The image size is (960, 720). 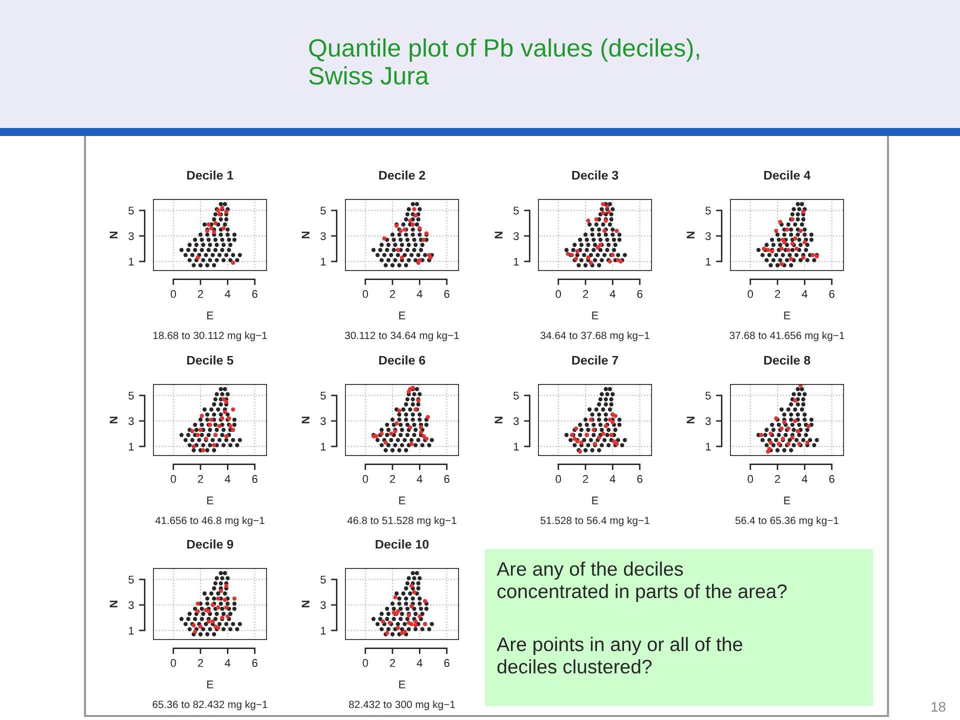 I want to click on chart-title: Decile 1, so click(x=210, y=175).